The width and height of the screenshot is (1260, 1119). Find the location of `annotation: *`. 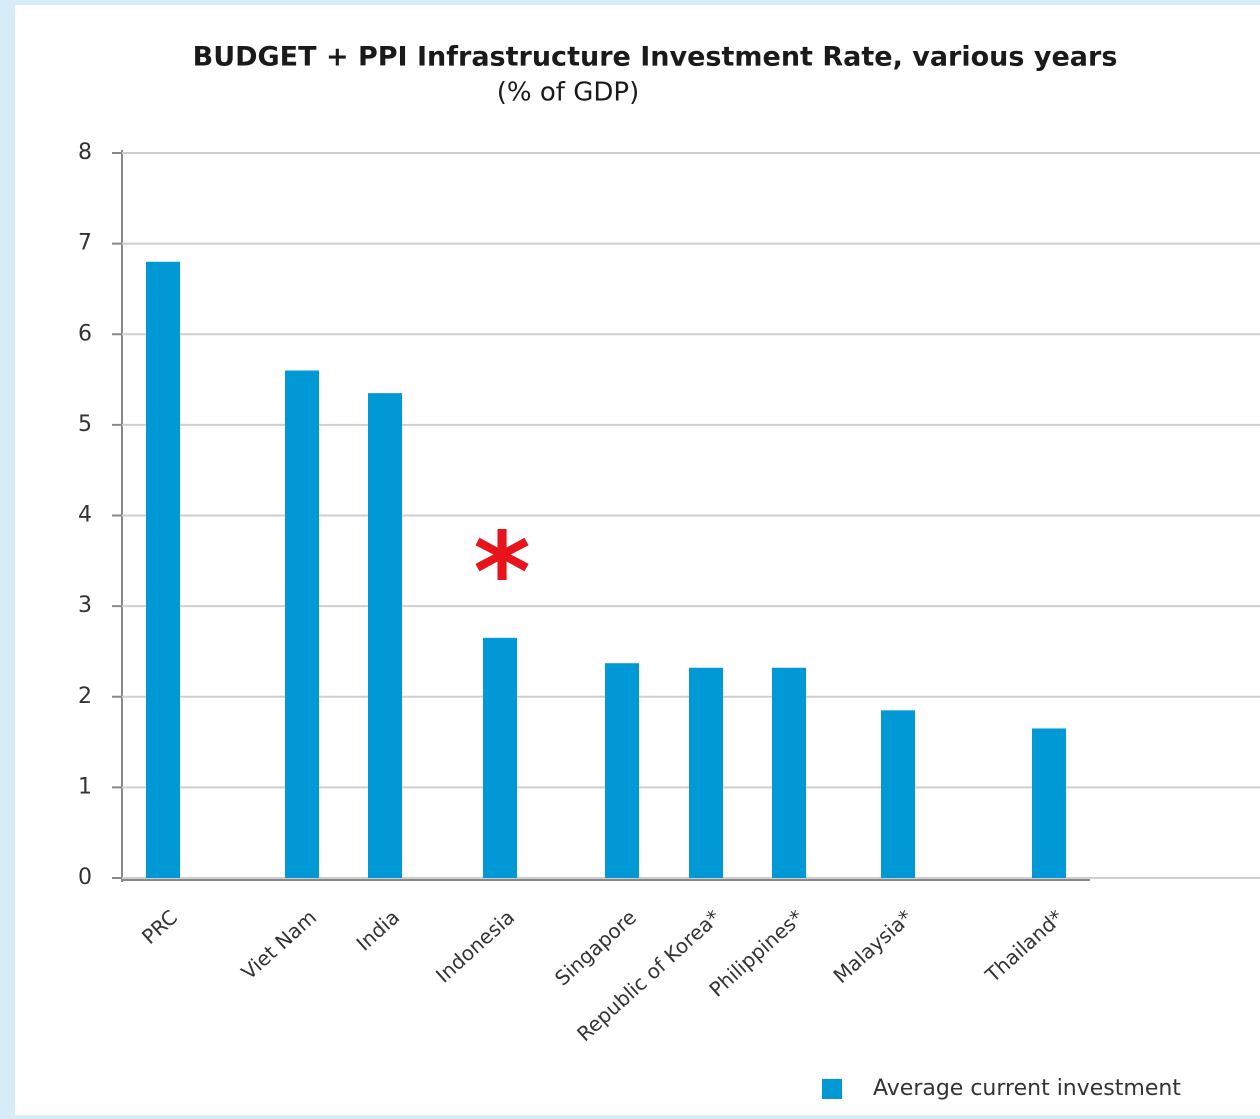

annotation: * is located at coordinates (502, 572).